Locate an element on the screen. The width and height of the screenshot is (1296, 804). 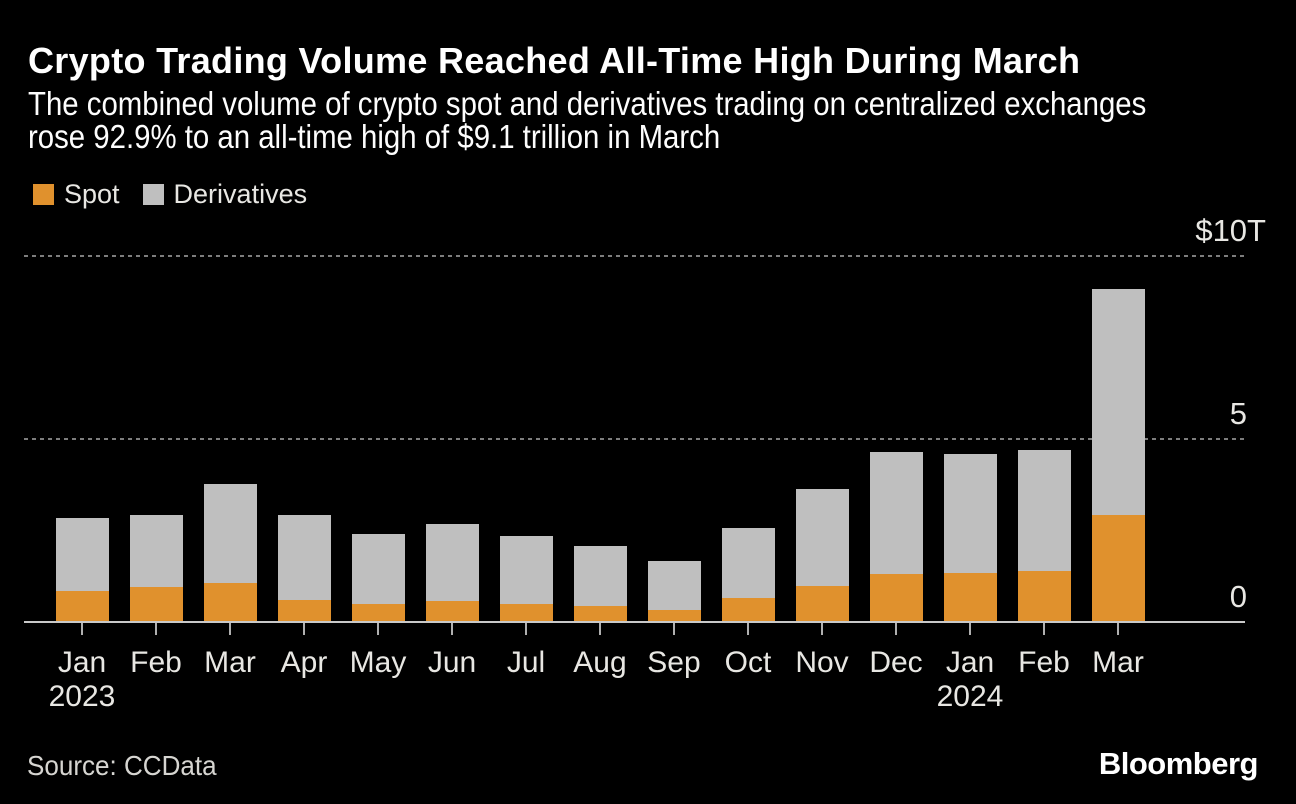
x-axis-label-may-4: May is located at coordinates (378, 662).